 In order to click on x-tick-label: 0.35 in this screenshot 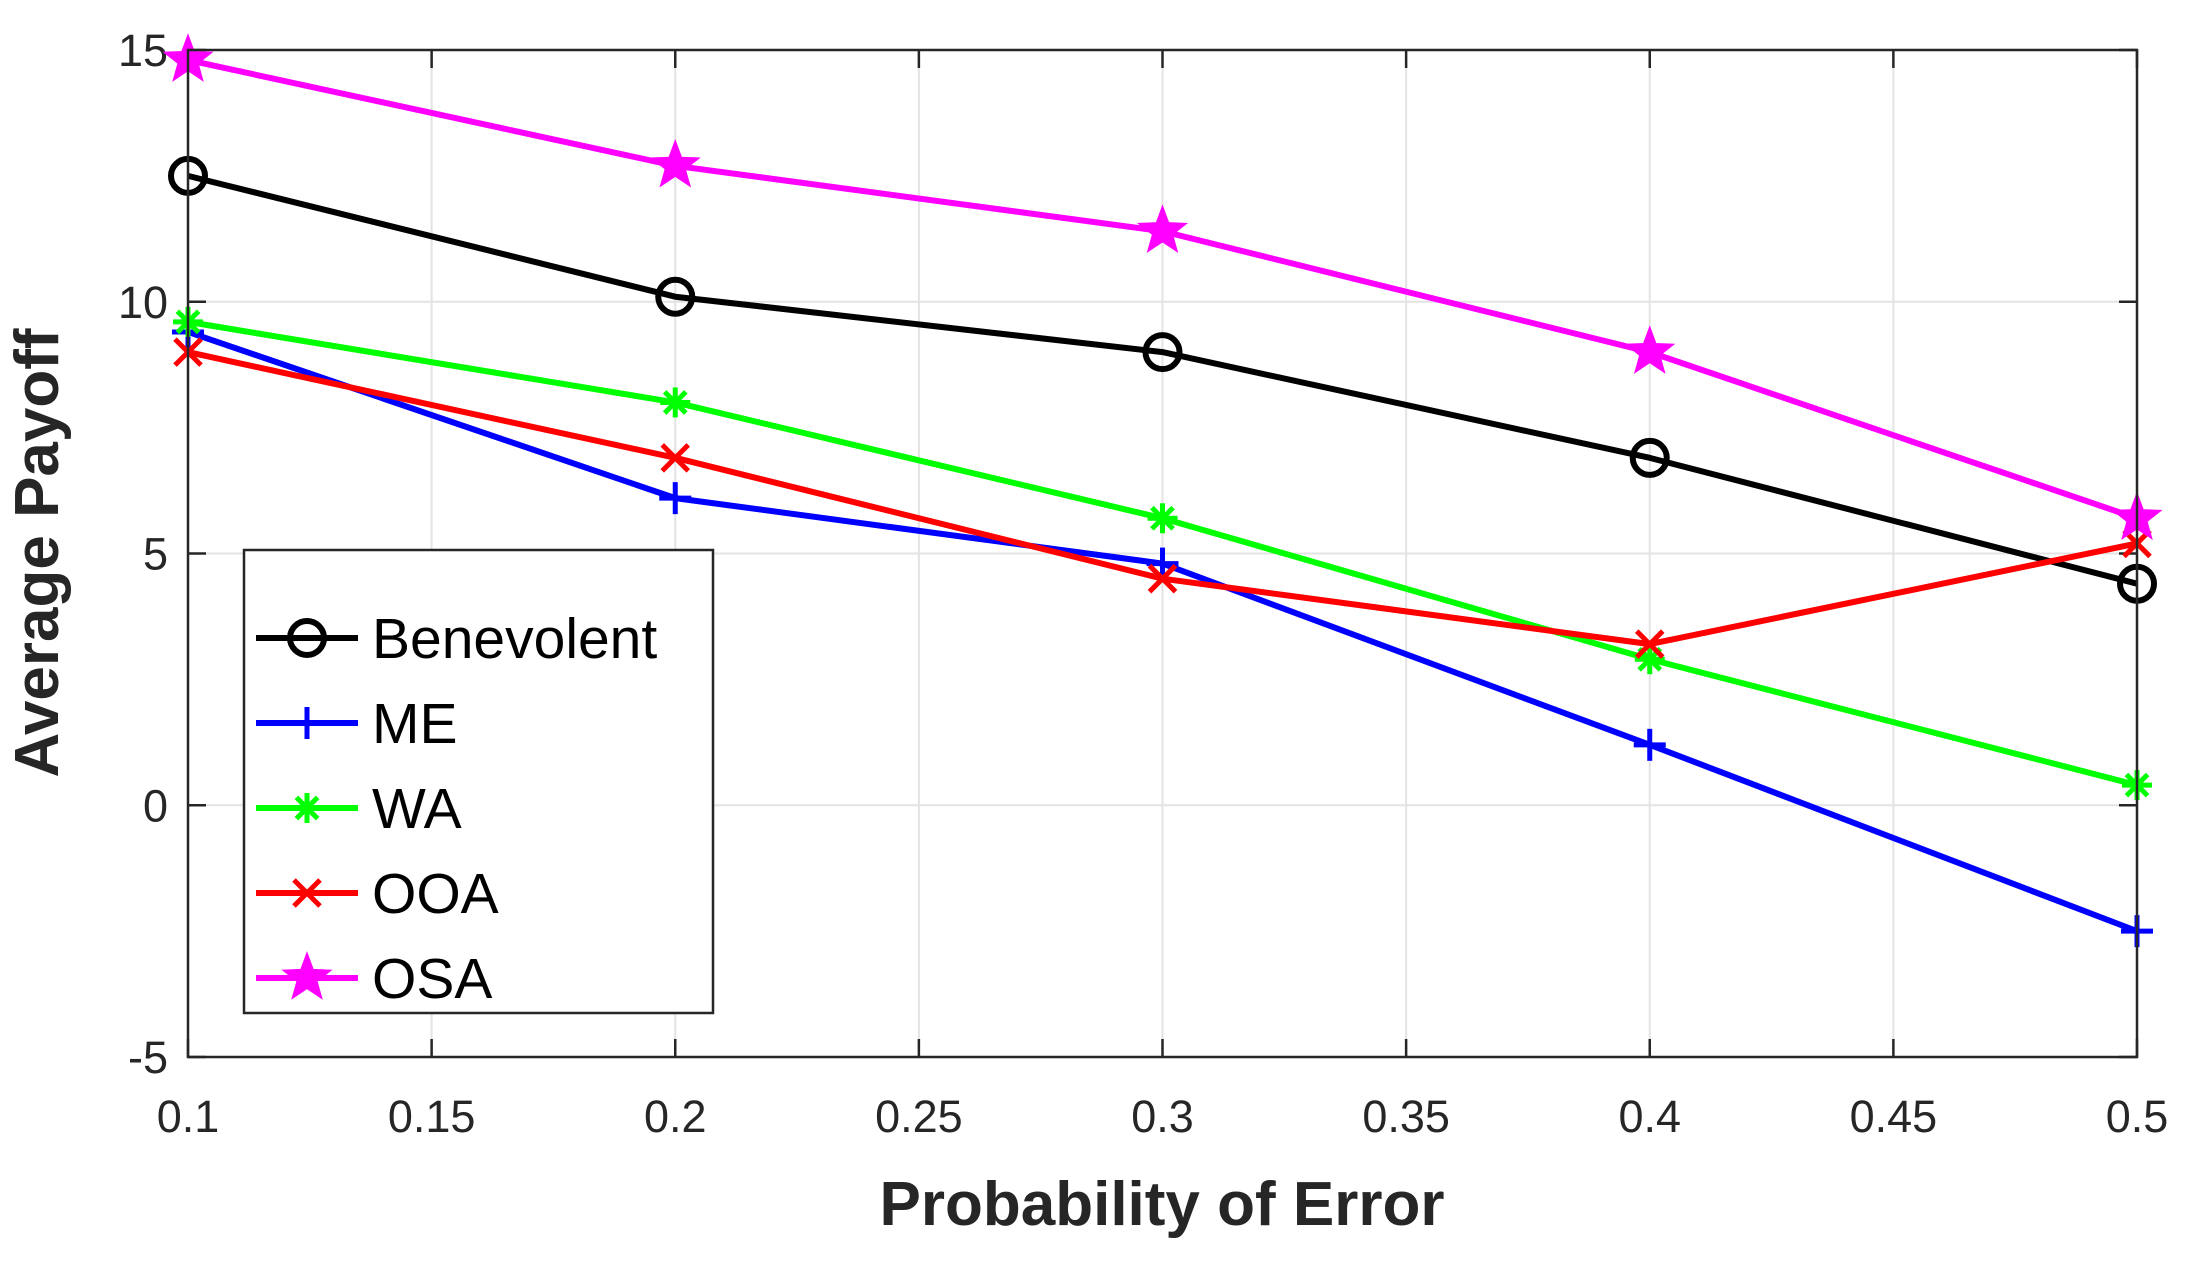, I will do `click(1406, 1116)`.